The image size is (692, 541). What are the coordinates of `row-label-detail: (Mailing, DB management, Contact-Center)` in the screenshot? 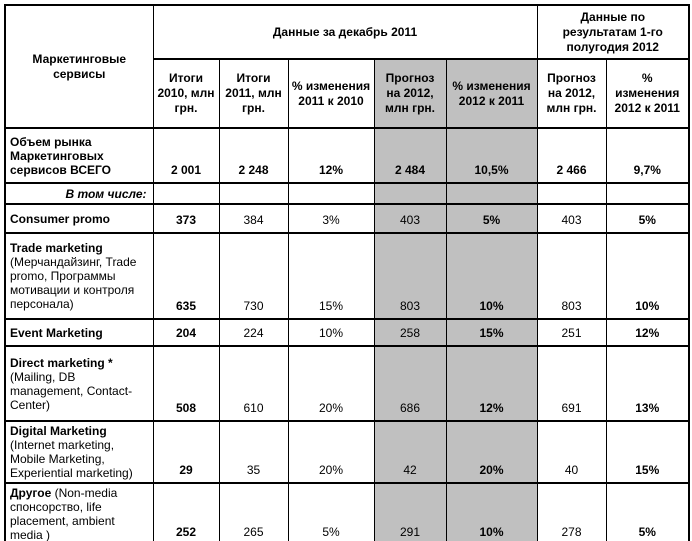 It's located at (71, 390).